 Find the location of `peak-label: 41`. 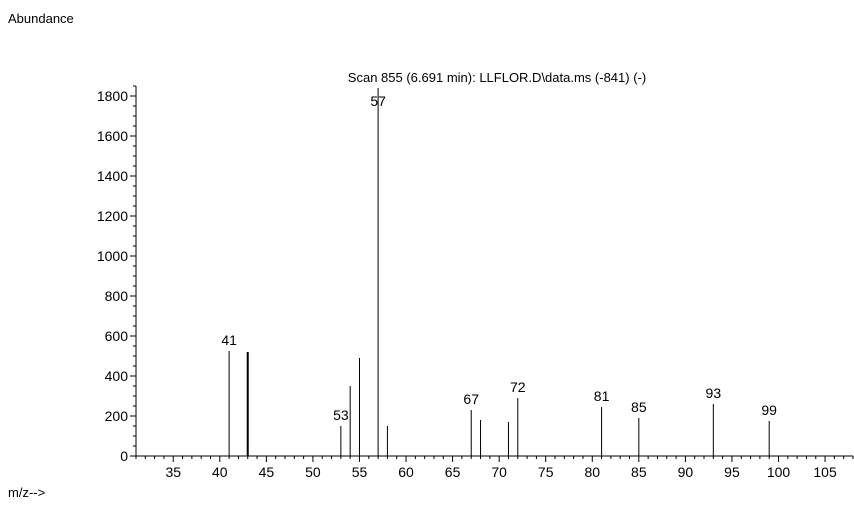

peak-label: 41 is located at coordinates (229, 340).